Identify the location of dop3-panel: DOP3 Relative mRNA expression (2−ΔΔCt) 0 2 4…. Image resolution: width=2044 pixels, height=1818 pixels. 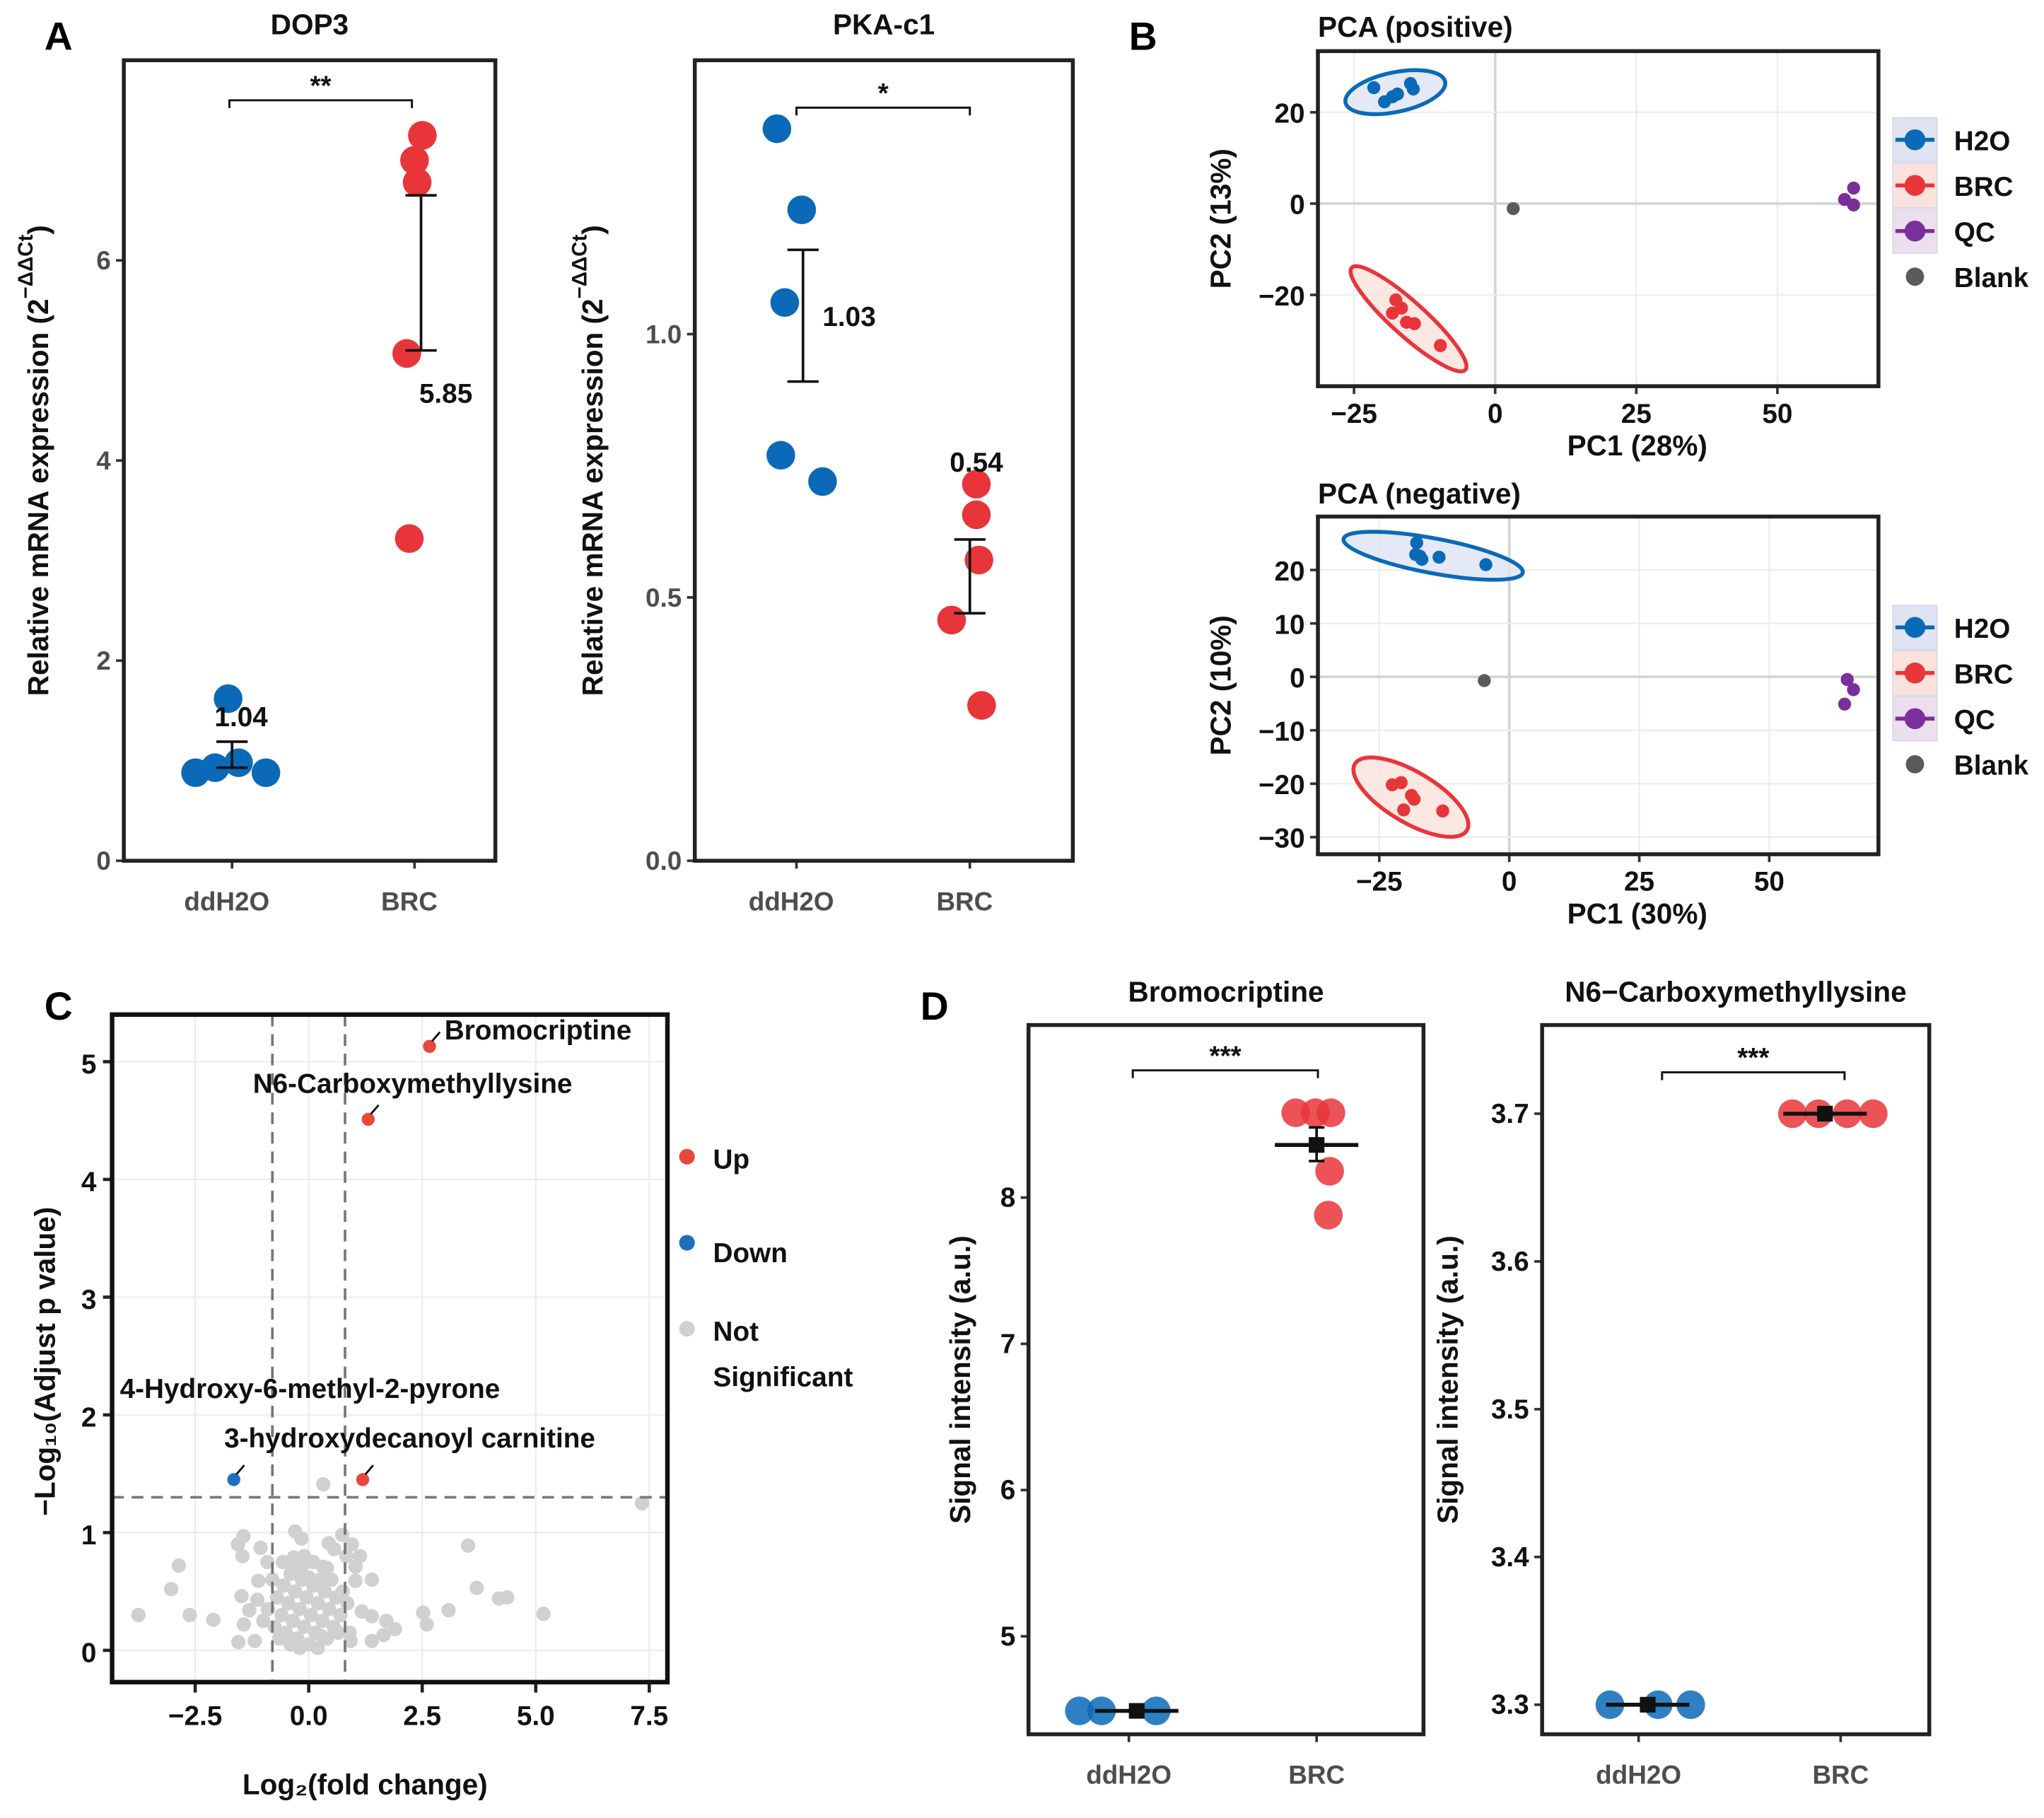
(256, 462).